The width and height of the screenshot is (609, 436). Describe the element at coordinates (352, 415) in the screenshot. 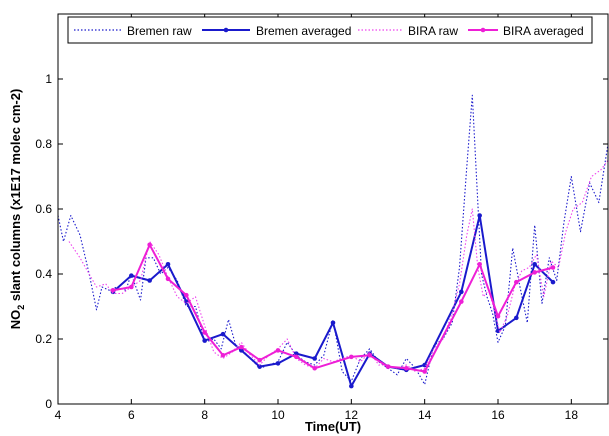

I see `x-tick-label-4: 12` at that location.